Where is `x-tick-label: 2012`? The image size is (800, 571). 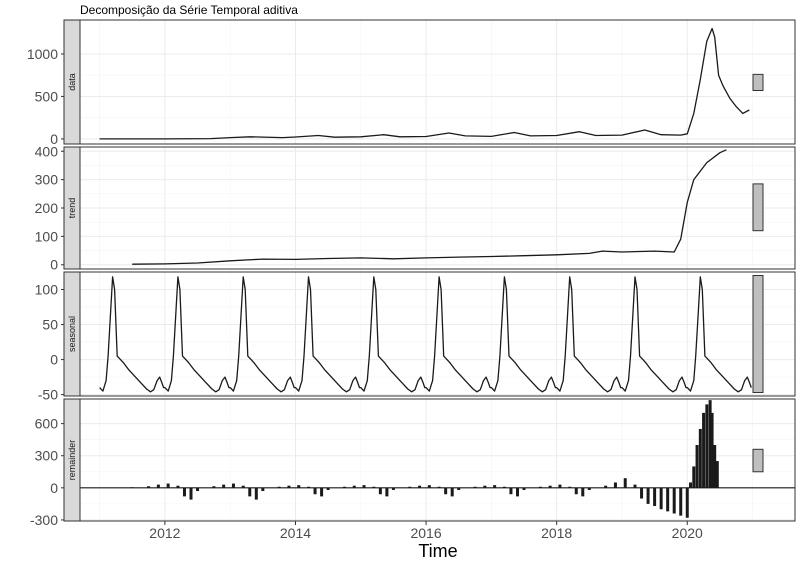
x-tick-label: 2012 is located at coordinates (164, 533).